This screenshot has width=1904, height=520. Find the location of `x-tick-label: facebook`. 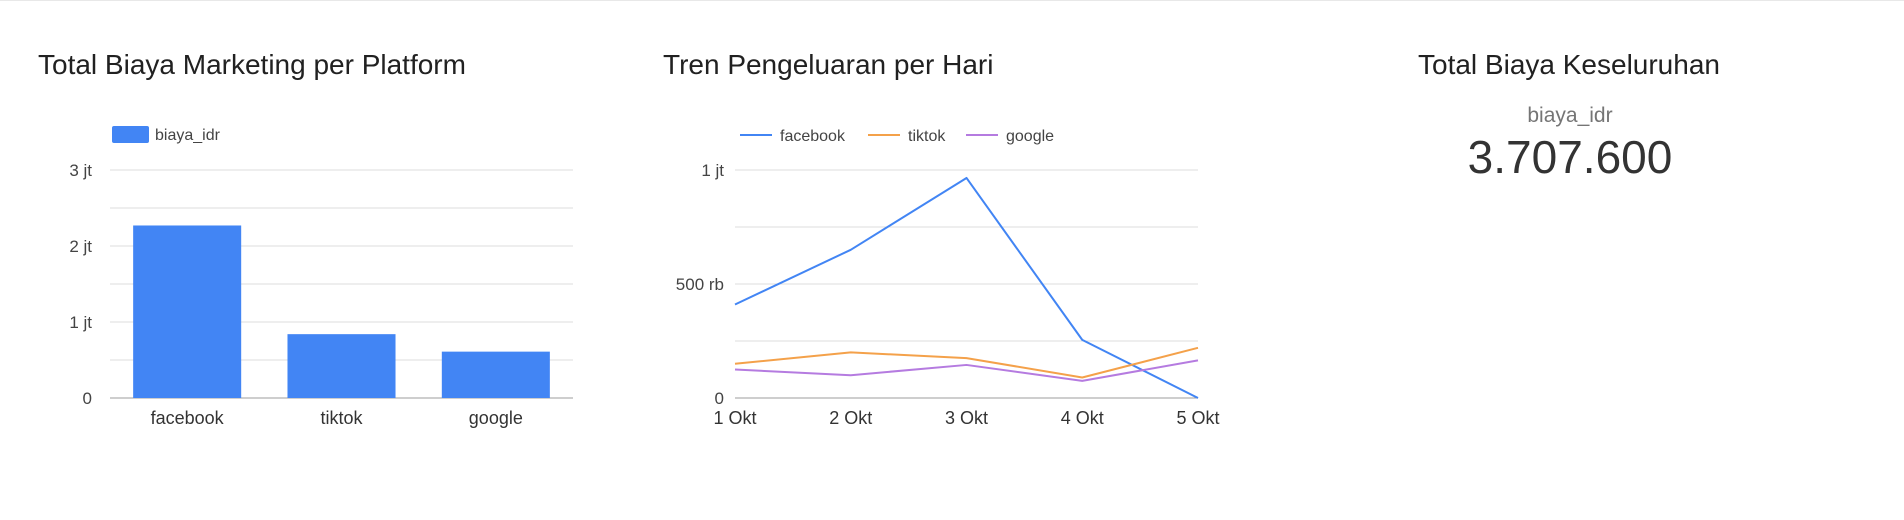

x-tick-label: facebook is located at coordinates (188, 418).